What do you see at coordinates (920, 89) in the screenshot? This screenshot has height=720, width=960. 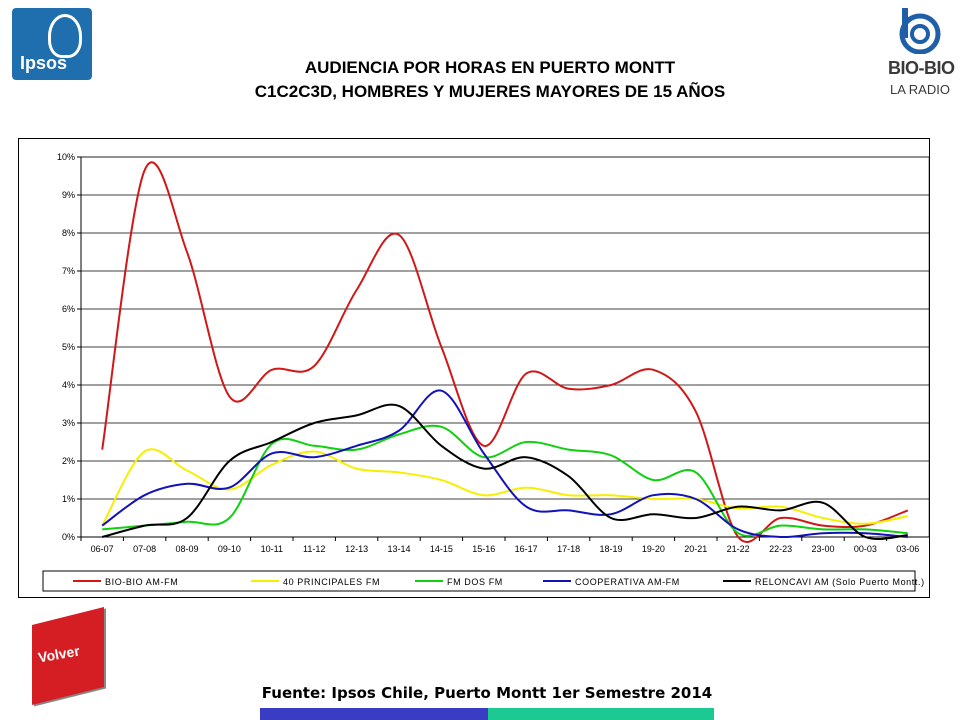 I see `biobio-logo-sub: LA RADIO` at bounding box center [920, 89].